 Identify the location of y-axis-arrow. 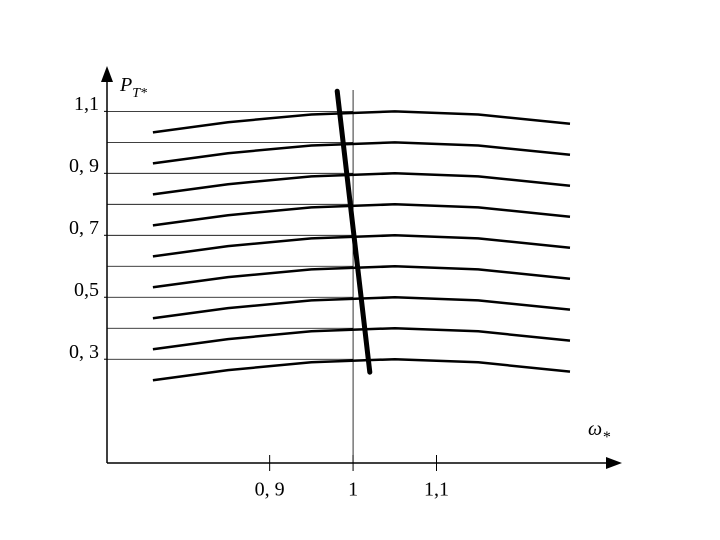
(107, 74).